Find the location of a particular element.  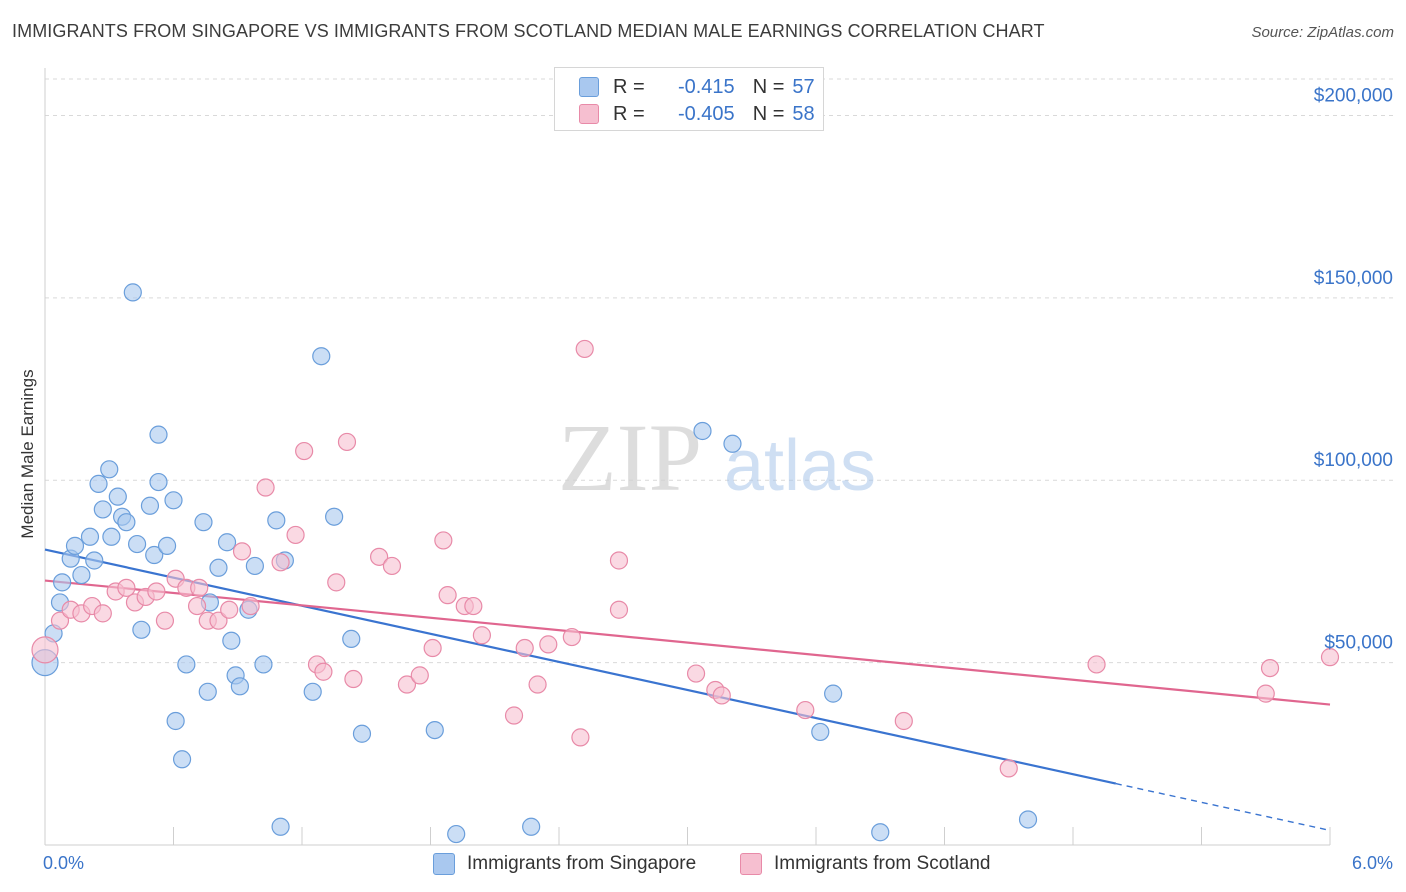

source-credit: Source: ZipAtlas.com is located at coordinates (1322, 32).